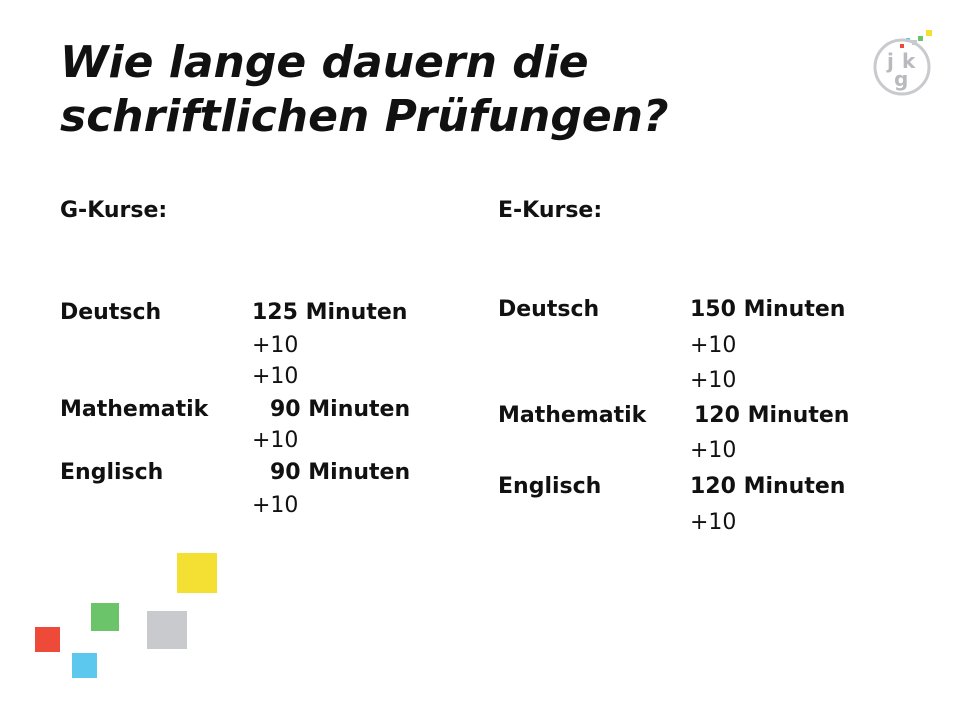 The width and height of the screenshot is (960, 720). Describe the element at coordinates (114, 210) in the screenshot. I see `g-kurse-heading: G-Kurse:` at that location.